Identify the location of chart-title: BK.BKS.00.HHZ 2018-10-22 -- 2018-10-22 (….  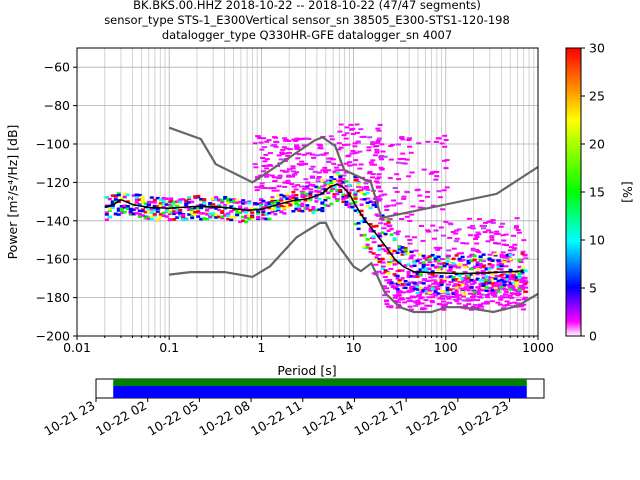
(307, 21).